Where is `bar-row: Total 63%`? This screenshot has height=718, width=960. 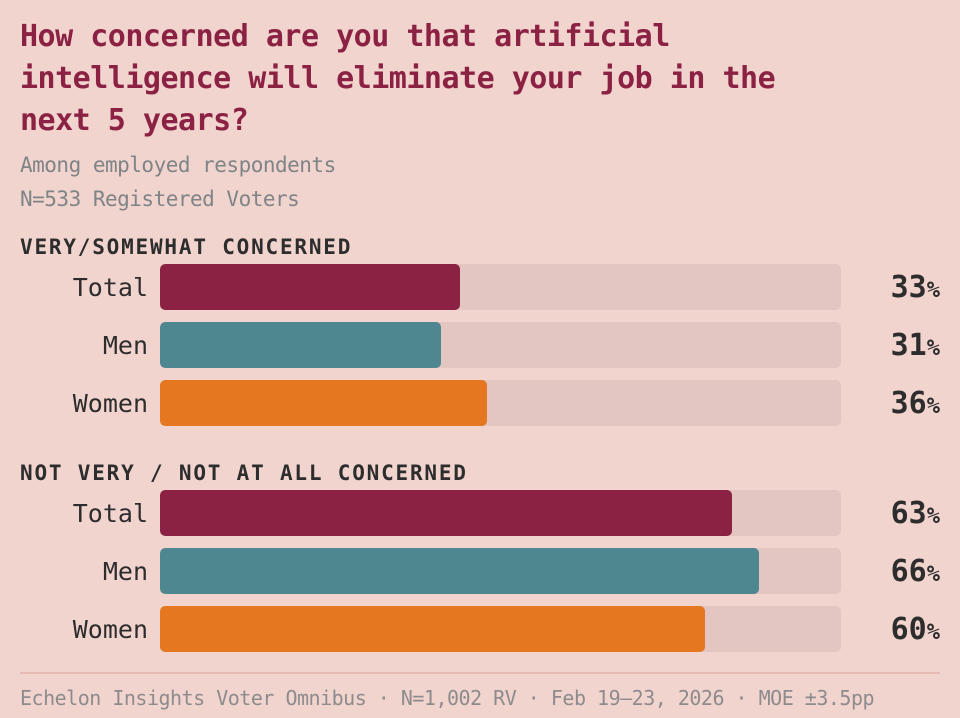 bar-row: Total 63% is located at coordinates (480, 513).